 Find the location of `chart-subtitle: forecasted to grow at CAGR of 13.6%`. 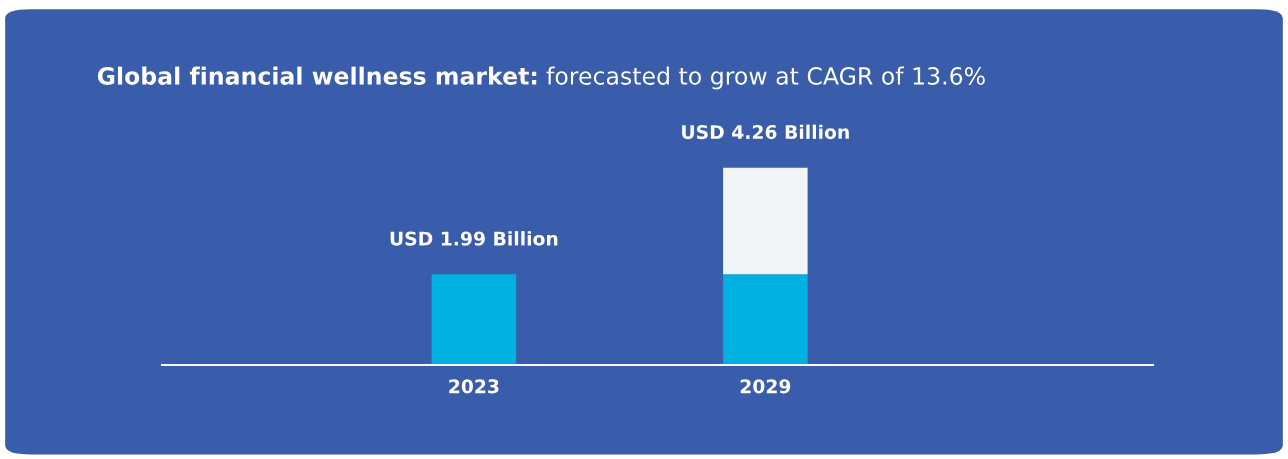

chart-subtitle: forecasted to grow at CAGR of 13.6% is located at coordinates (765, 78).